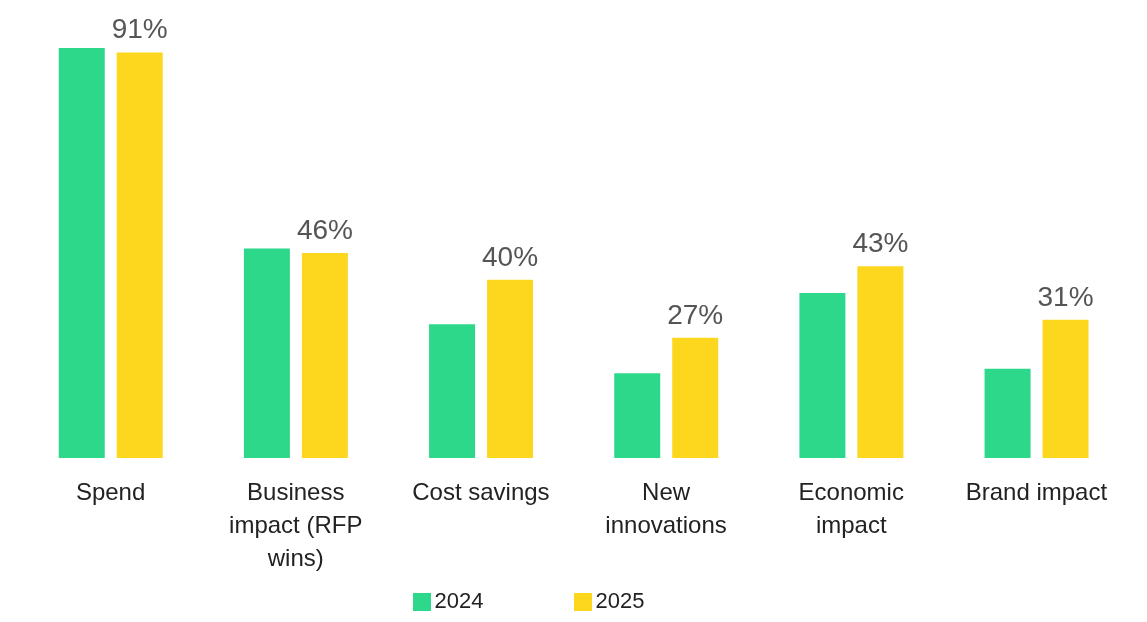 This screenshot has width=1147, height=622. Describe the element at coordinates (666, 508) in the screenshot. I see `x-tick-label: New innovations` at that location.